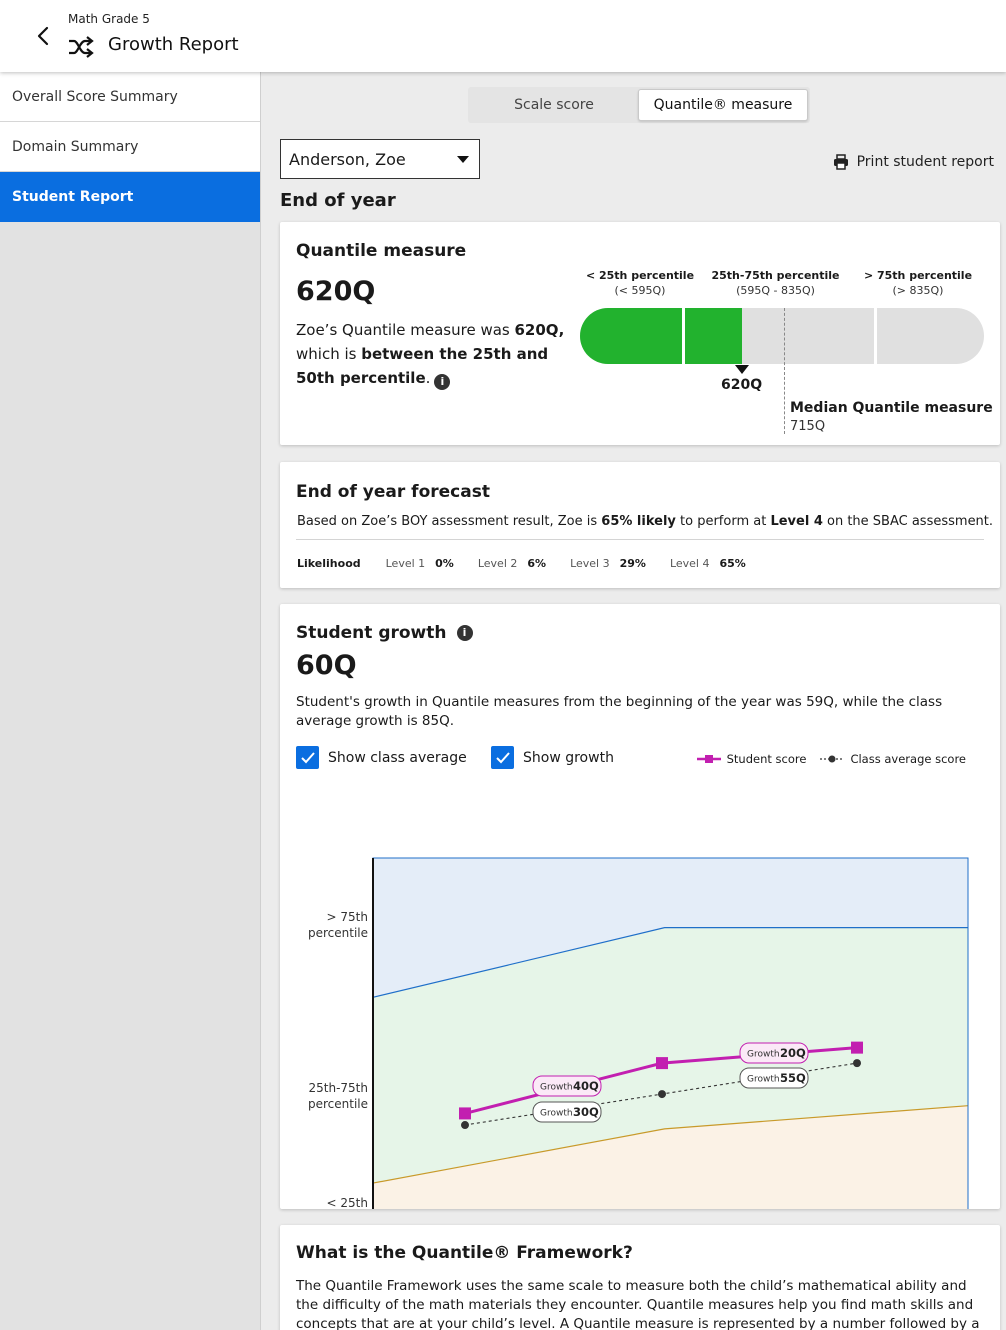  I want to click on level-value: 0%, so click(444, 563).